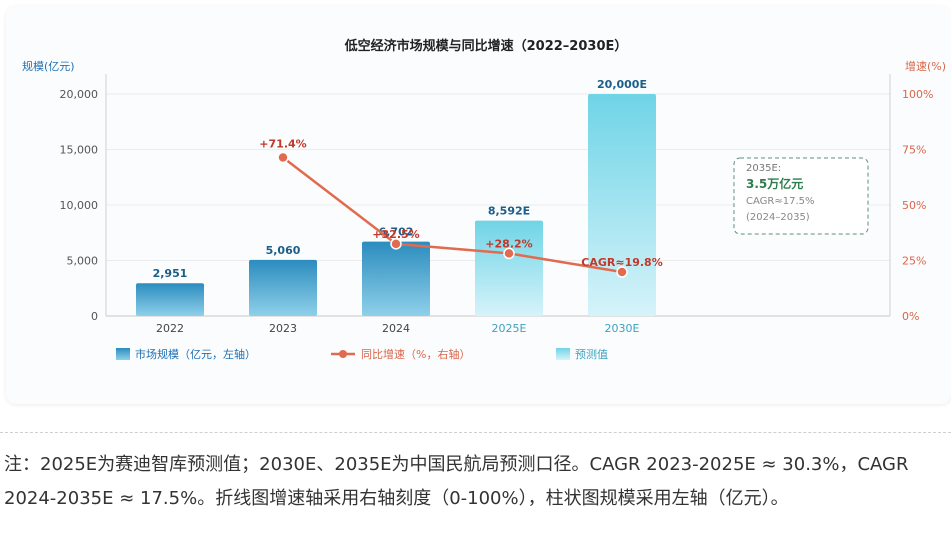 The width and height of the screenshot is (951, 556). I want to click on growth-label: +71.4%, so click(282, 143).